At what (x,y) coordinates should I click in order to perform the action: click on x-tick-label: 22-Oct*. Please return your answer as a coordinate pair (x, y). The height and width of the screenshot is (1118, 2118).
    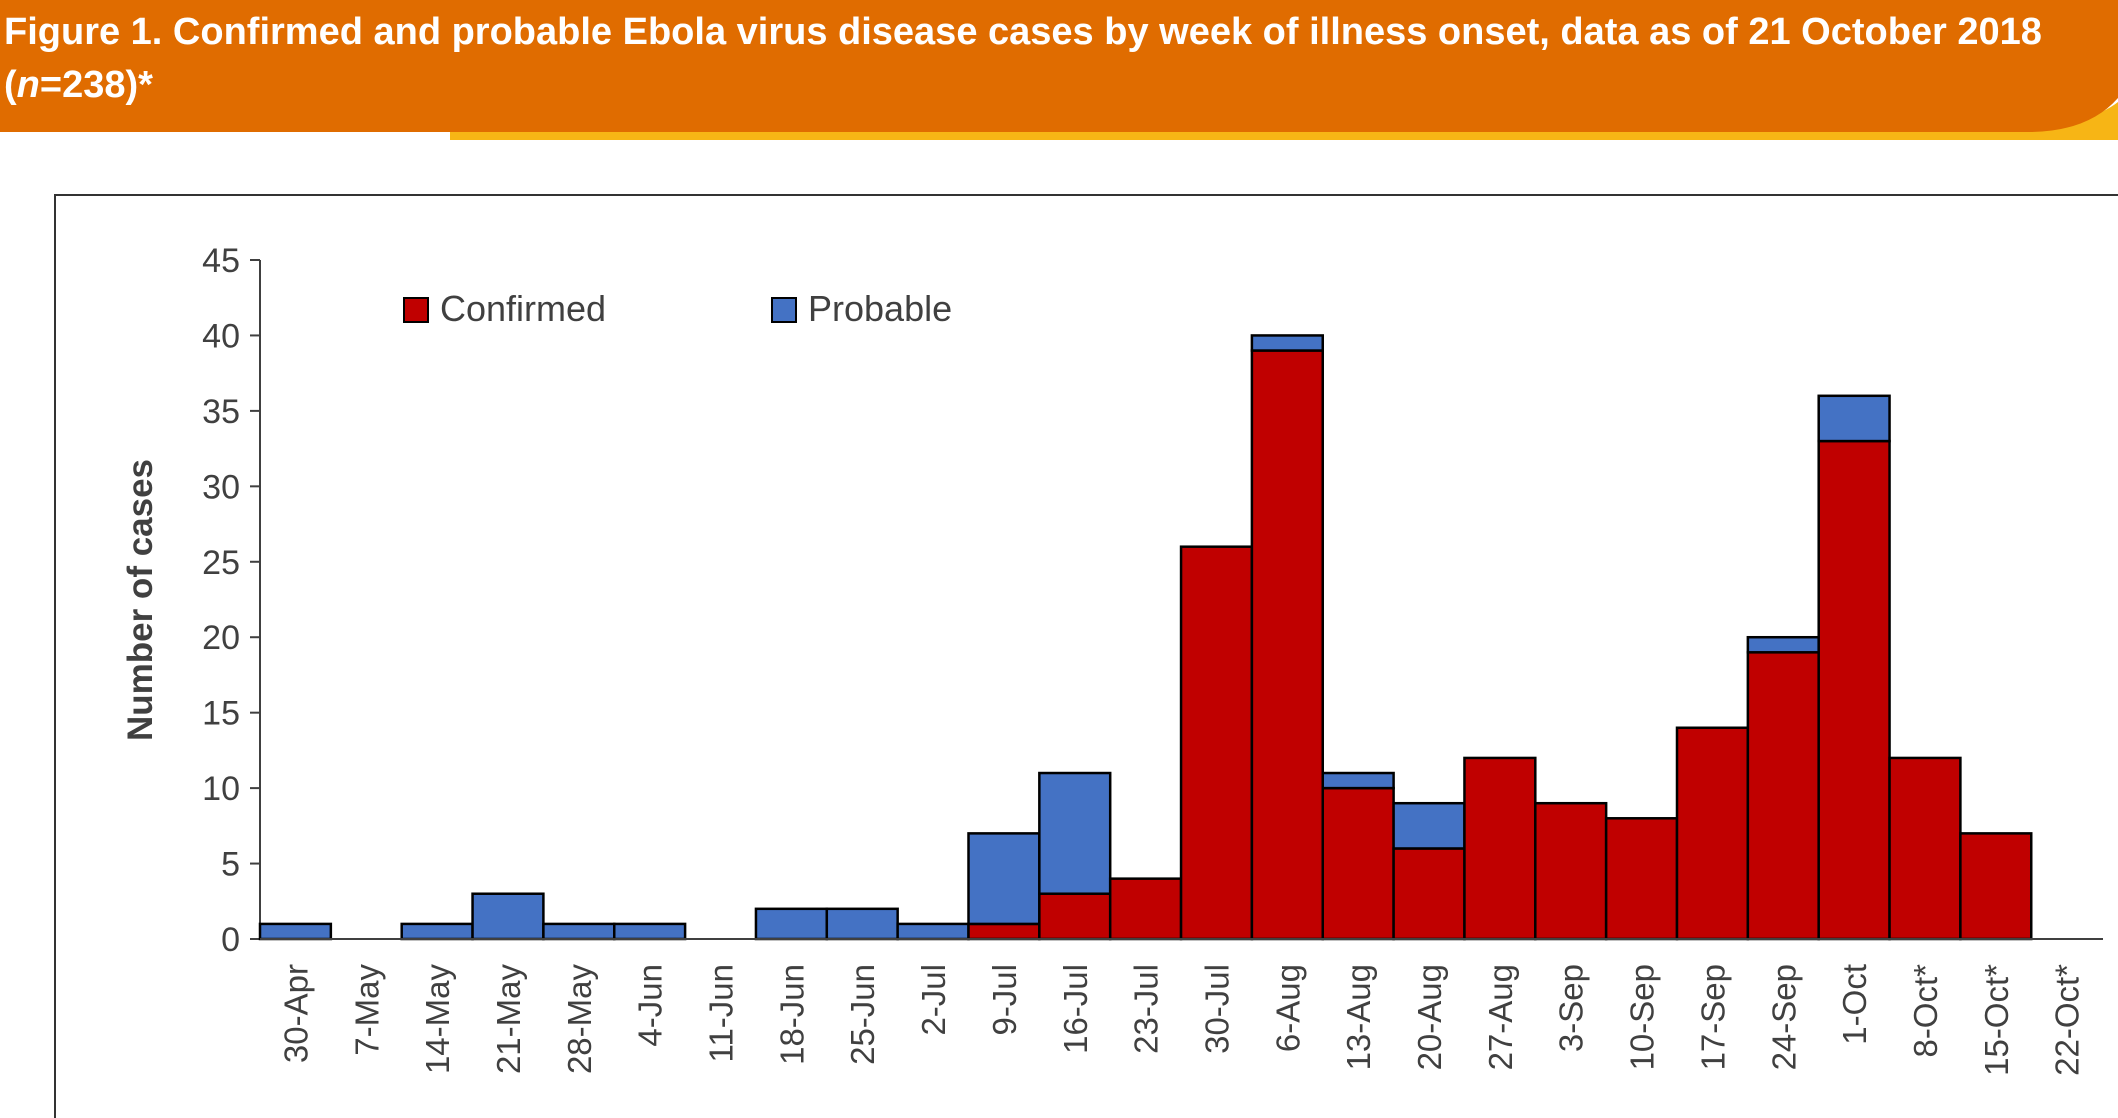
    Looking at the image, I should click on (2067, 1020).